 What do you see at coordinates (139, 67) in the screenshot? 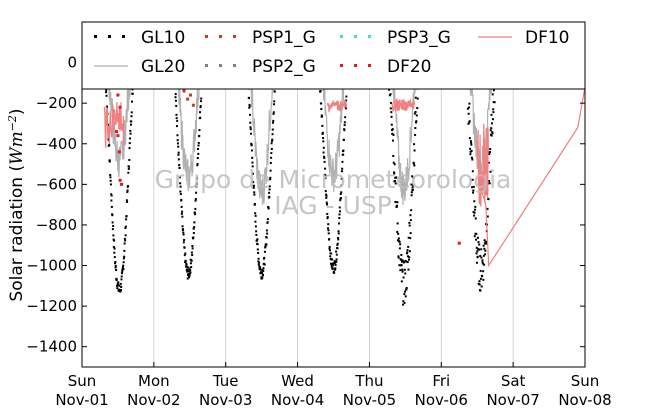
I see `legend-entry: GL20` at bounding box center [139, 67].